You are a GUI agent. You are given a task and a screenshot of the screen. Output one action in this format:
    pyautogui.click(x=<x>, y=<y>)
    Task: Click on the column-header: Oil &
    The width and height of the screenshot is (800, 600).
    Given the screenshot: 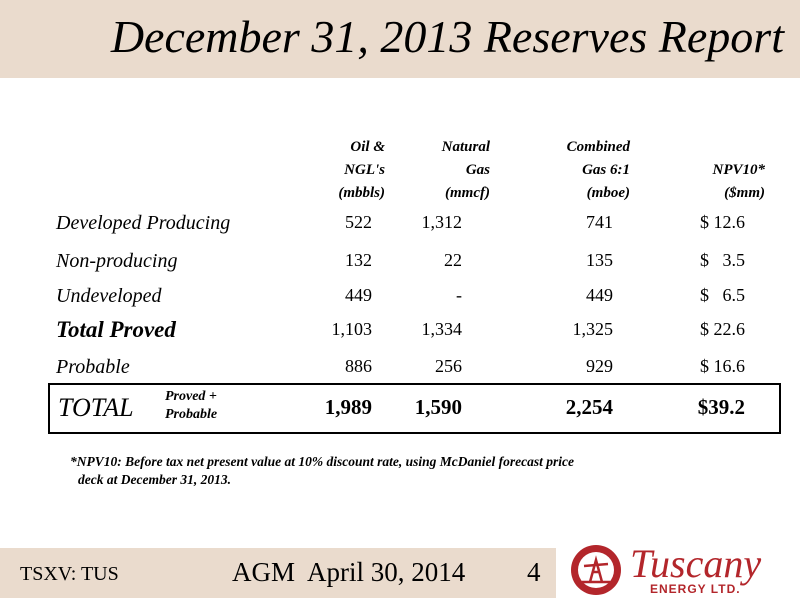 What is the action you would take?
    pyautogui.click(x=367, y=147)
    